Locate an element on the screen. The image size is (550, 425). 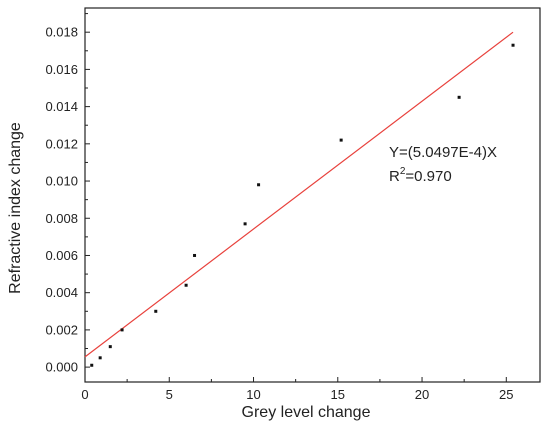
r-squared-annotation: R2=0.970 is located at coordinates (420, 175).